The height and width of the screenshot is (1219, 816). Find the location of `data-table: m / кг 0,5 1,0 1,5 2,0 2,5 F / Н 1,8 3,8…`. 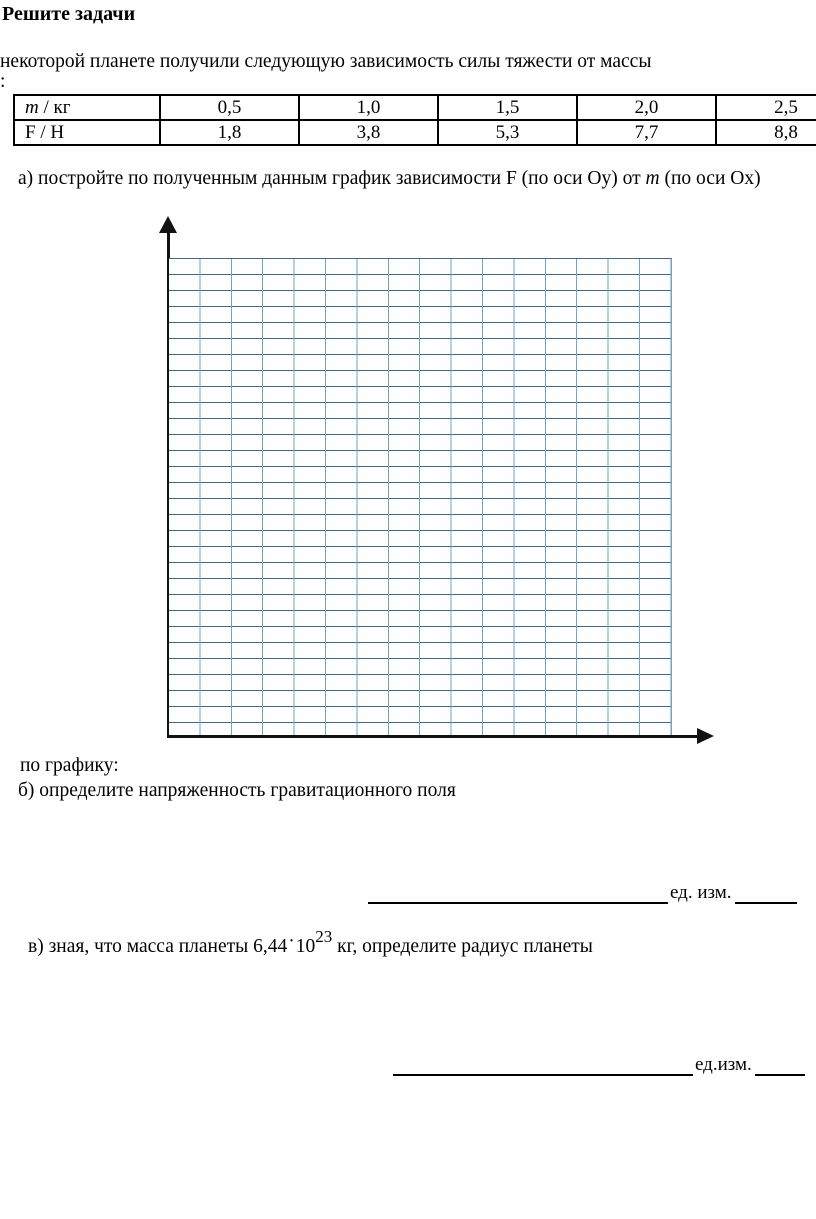

data-table: m / кг 0,5 1,0 1,5 2,0 2,5 F / Н 1,8 3,8… is located at coordinates (414, 120).